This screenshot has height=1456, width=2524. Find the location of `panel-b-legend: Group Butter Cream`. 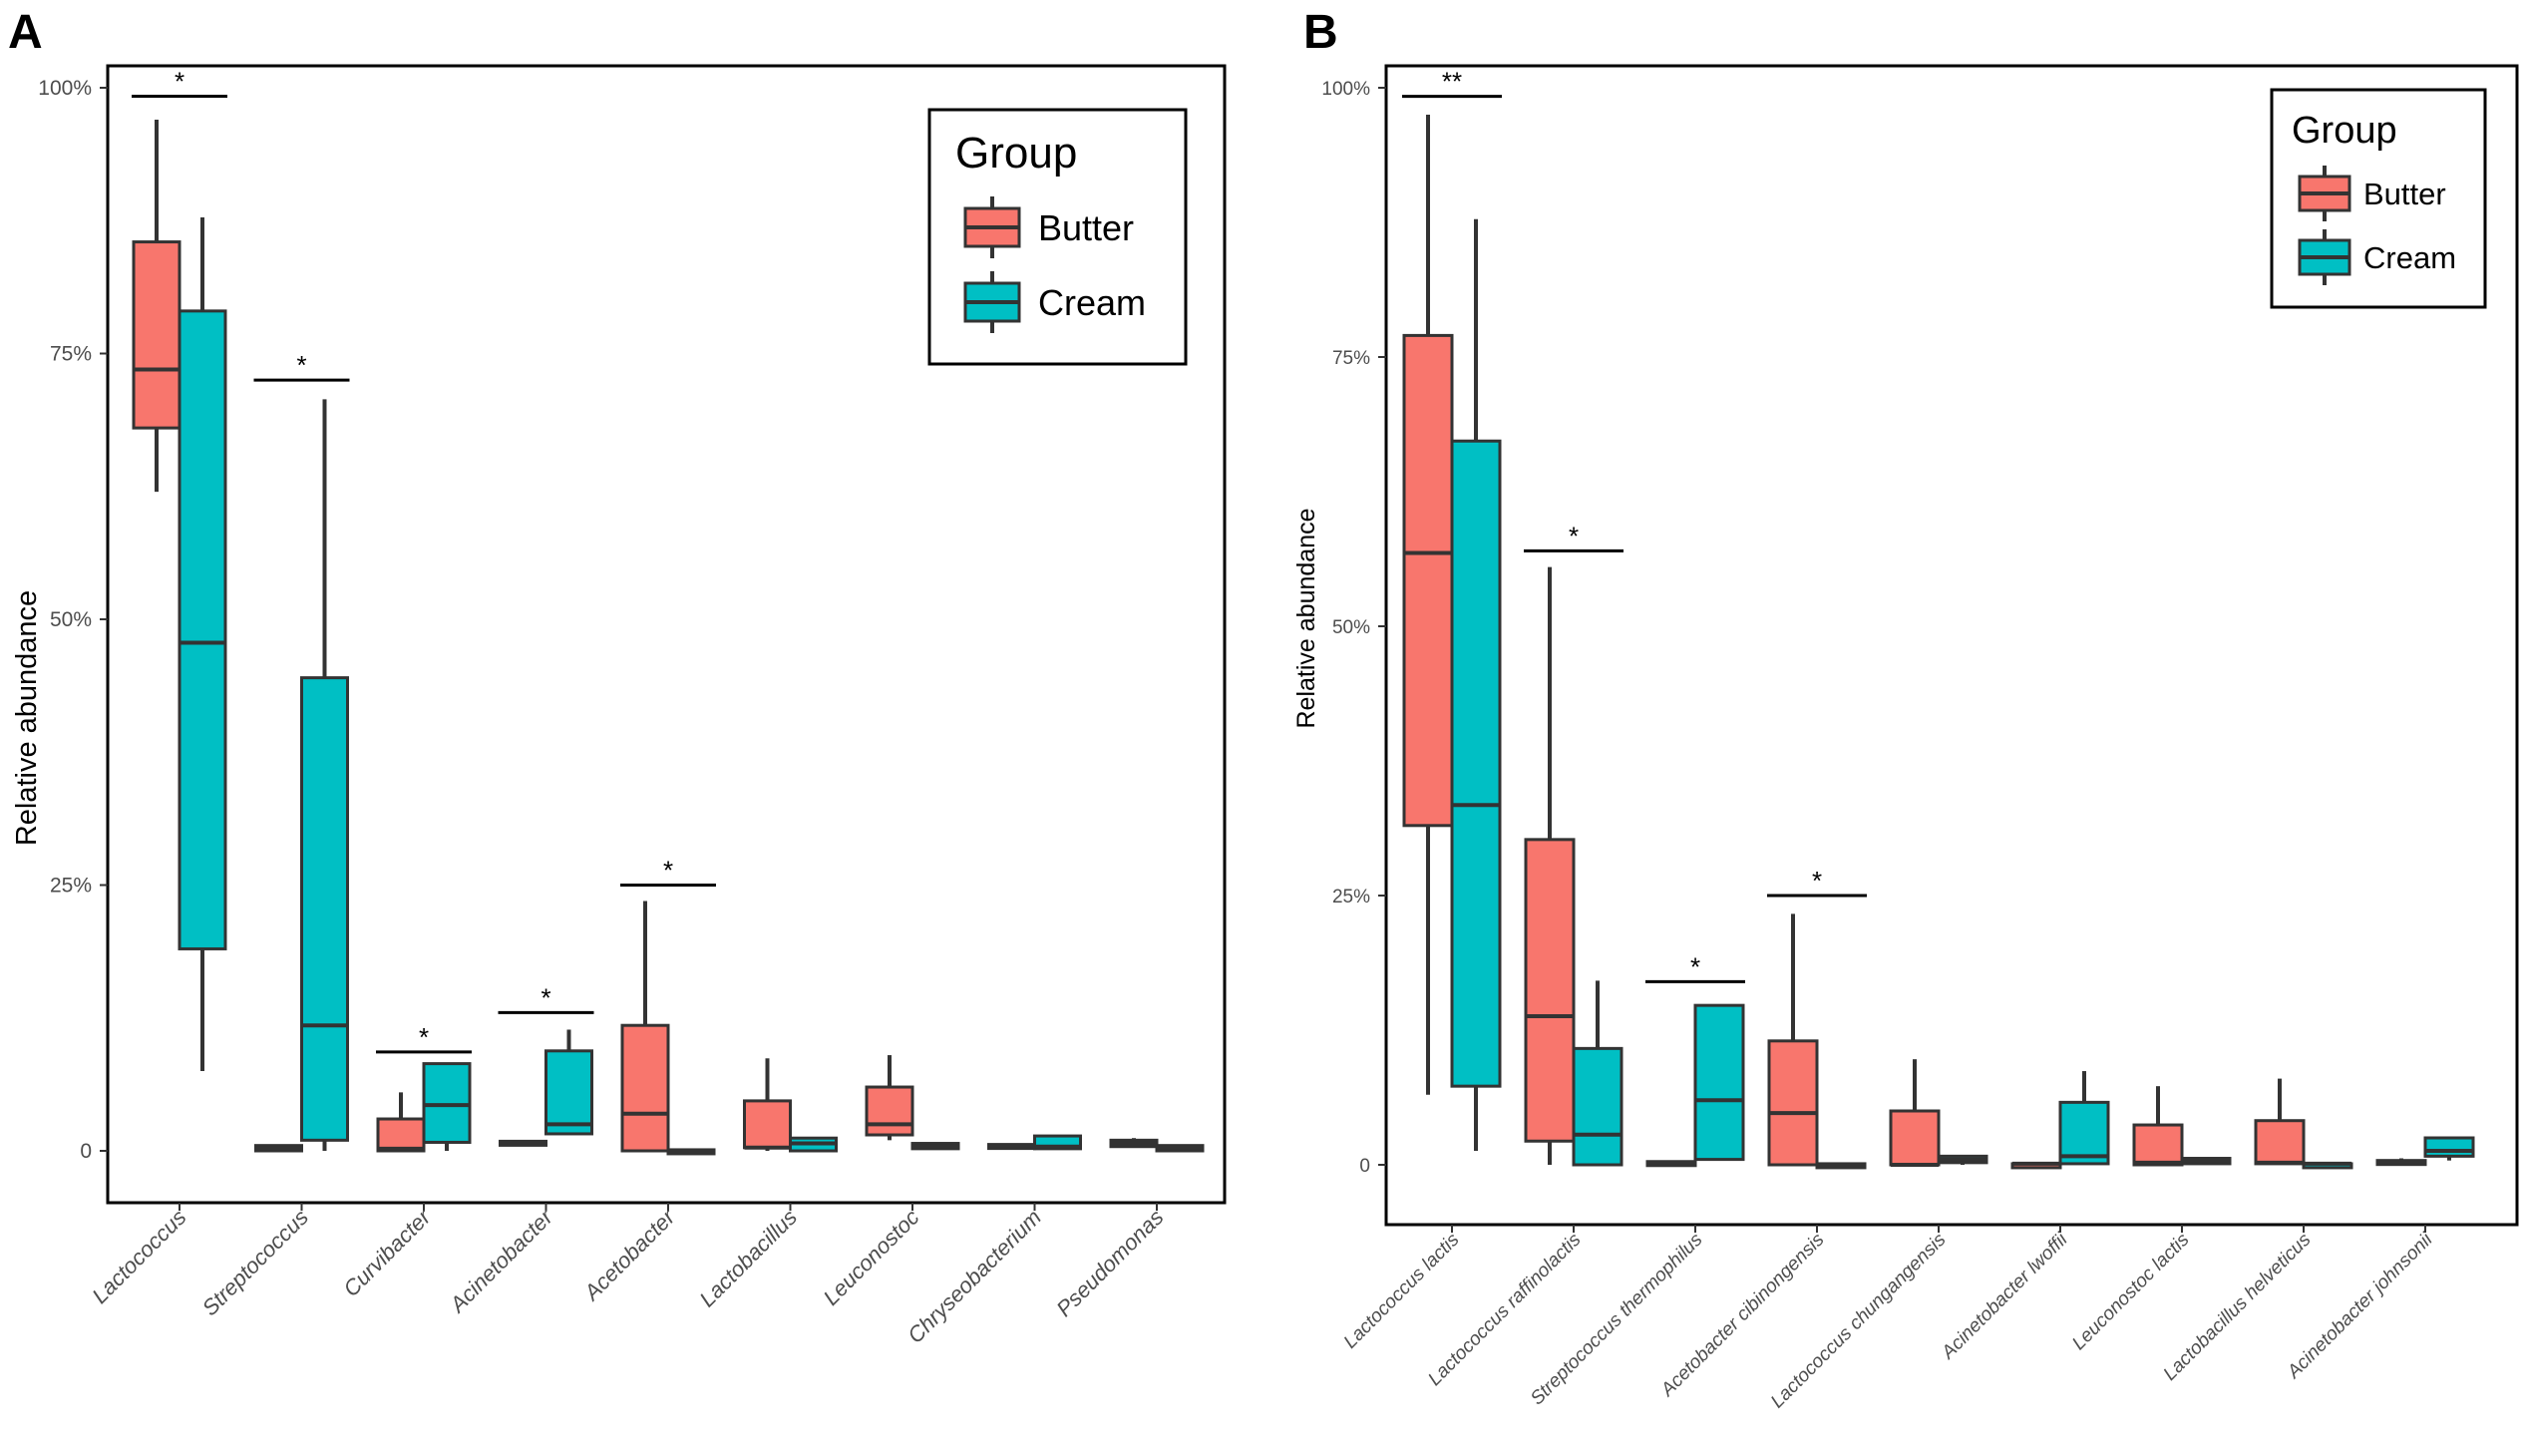

panel-b-legend: Group Butter Cream is located at coordinates (2378, 198).